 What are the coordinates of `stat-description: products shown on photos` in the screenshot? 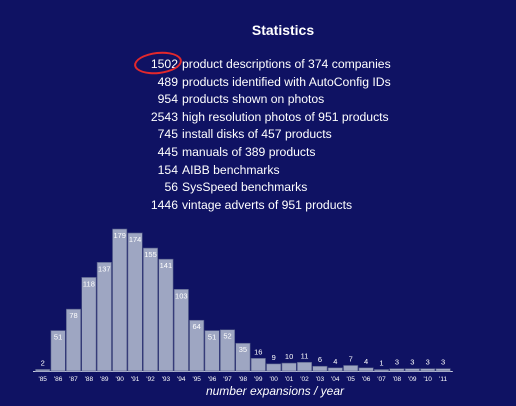 It's located at (253, 99).